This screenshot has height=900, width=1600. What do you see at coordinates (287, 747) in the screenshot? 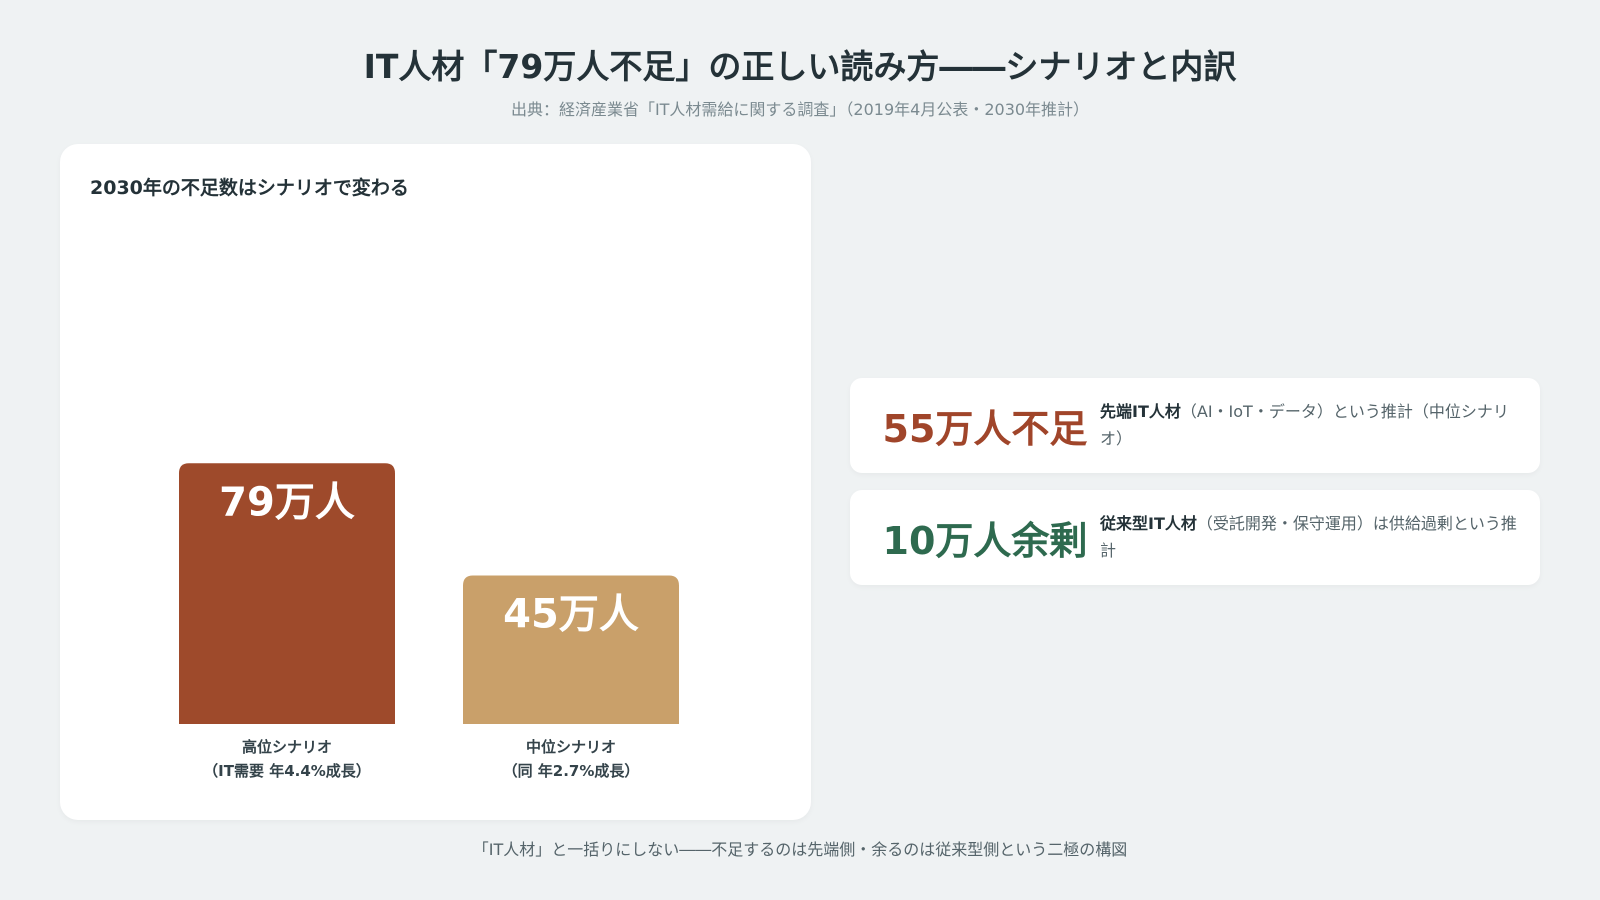
I see `category-label-1-line-1: 高位シナリオ` at bounding box center [287, 747].